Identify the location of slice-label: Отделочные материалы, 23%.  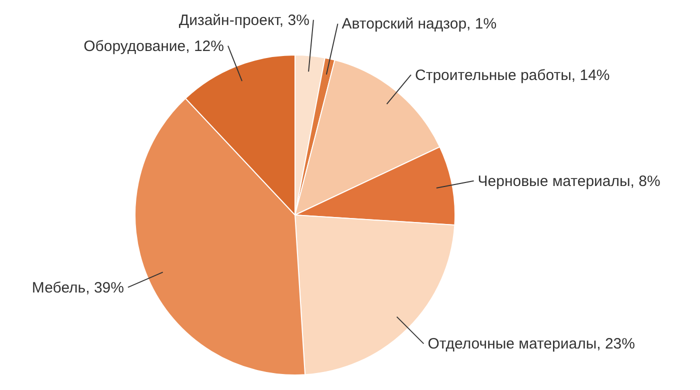
(531, 344).